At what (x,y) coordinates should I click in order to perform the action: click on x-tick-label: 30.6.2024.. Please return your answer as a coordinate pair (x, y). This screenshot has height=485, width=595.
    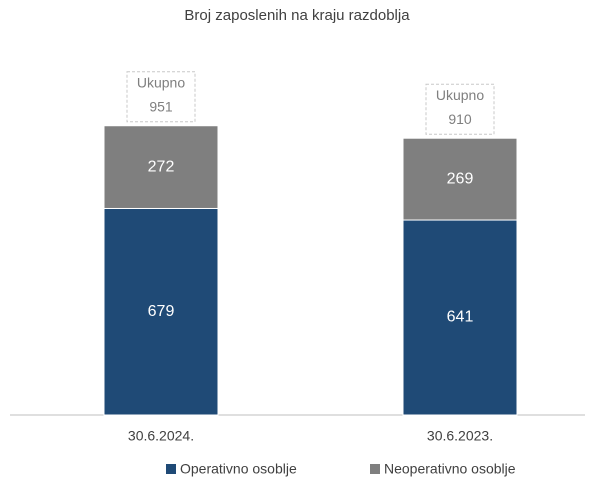
    Looking at the image, I should click on (161, 436).